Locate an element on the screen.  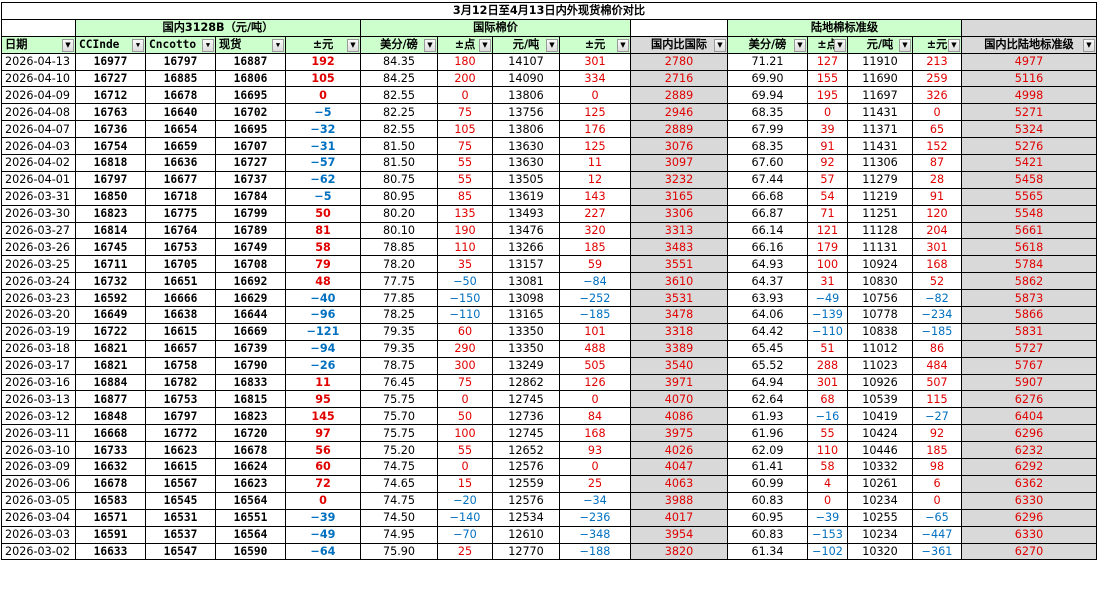
table-cell: 2026-03-04 is located at coordinates (38, 517).